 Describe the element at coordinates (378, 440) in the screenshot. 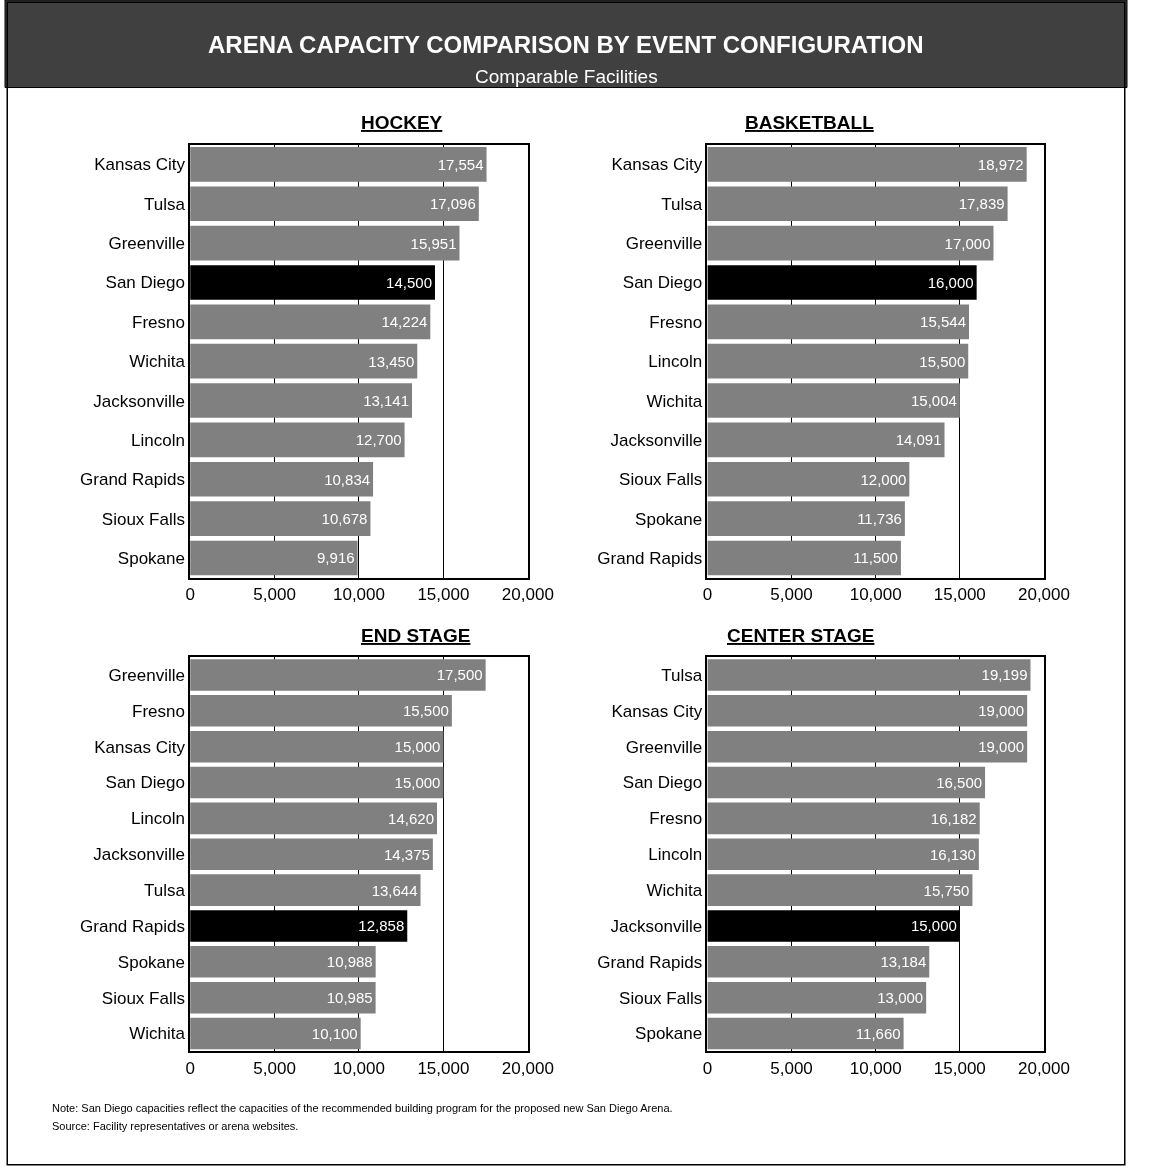

I see `data-label: 12,700` at that location.